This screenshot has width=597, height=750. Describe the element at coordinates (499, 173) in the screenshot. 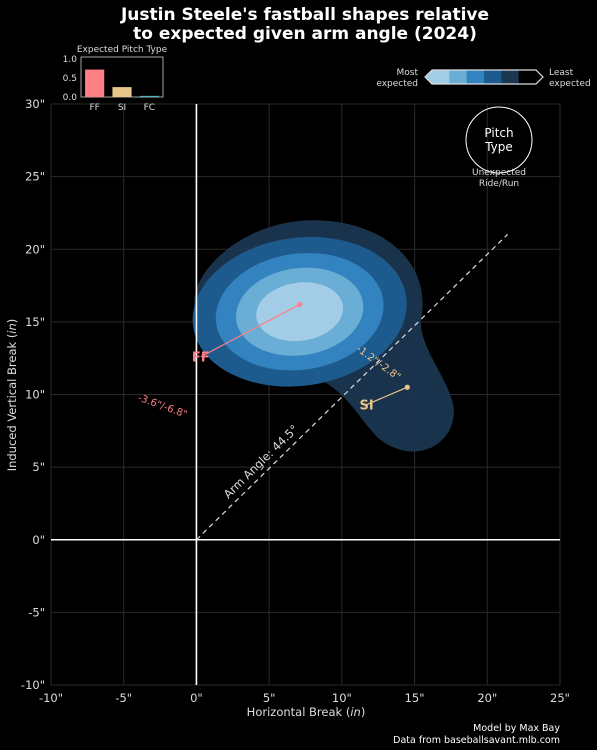

I see `legend-circle-caption-line1: Unexpected` at that location.